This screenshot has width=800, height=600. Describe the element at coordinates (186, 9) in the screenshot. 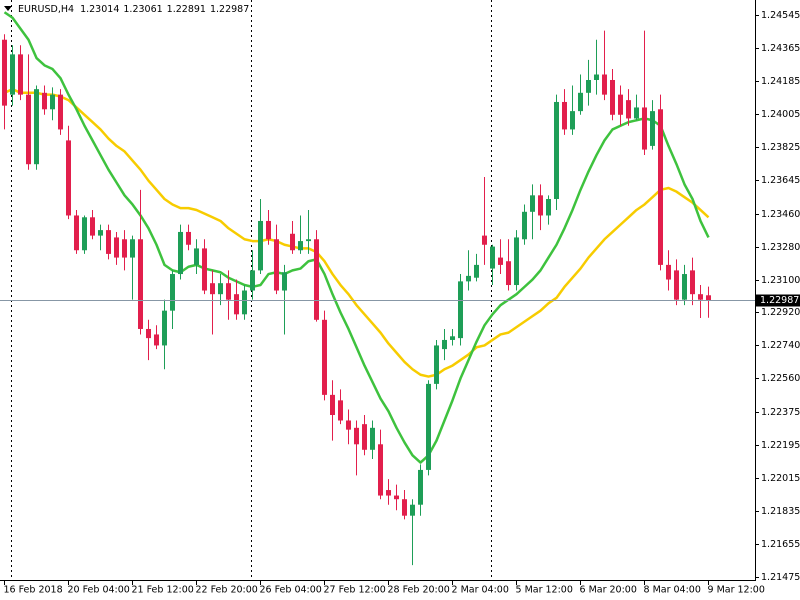

I see `header-low: 1.22891` at that location.